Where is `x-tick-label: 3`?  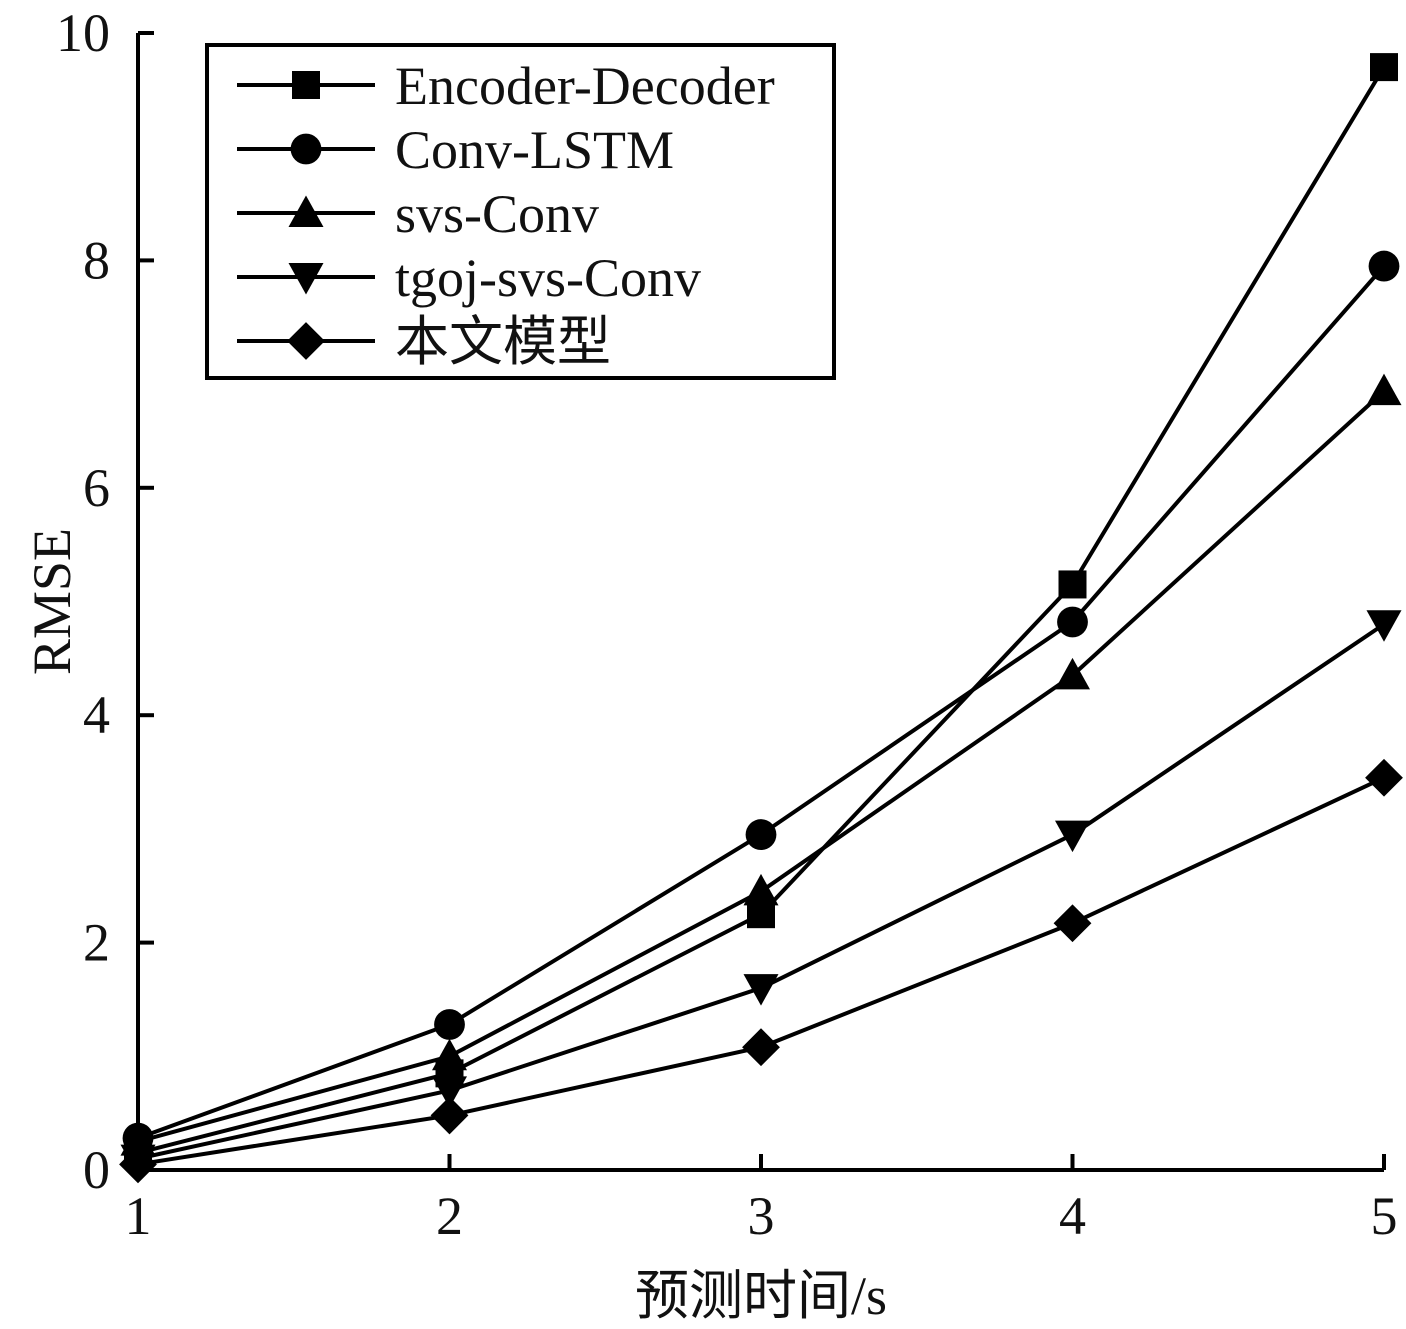 x-tick-label: 3 is located at coordinates (761, 1216).